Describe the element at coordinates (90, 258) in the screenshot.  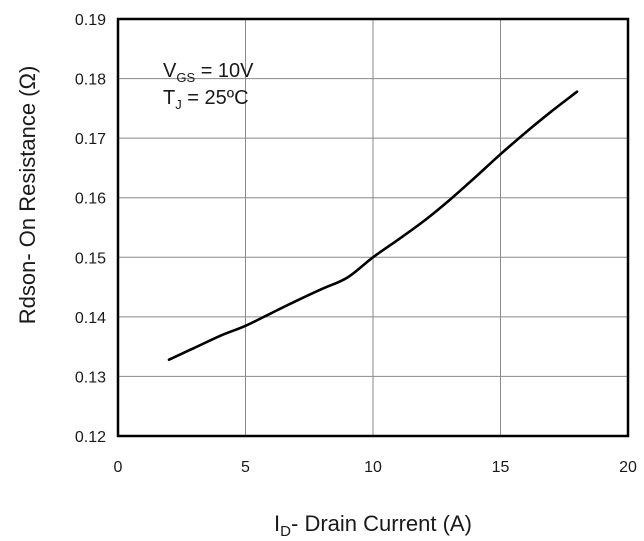
I see `y-tick-label: 0.15` at that location.